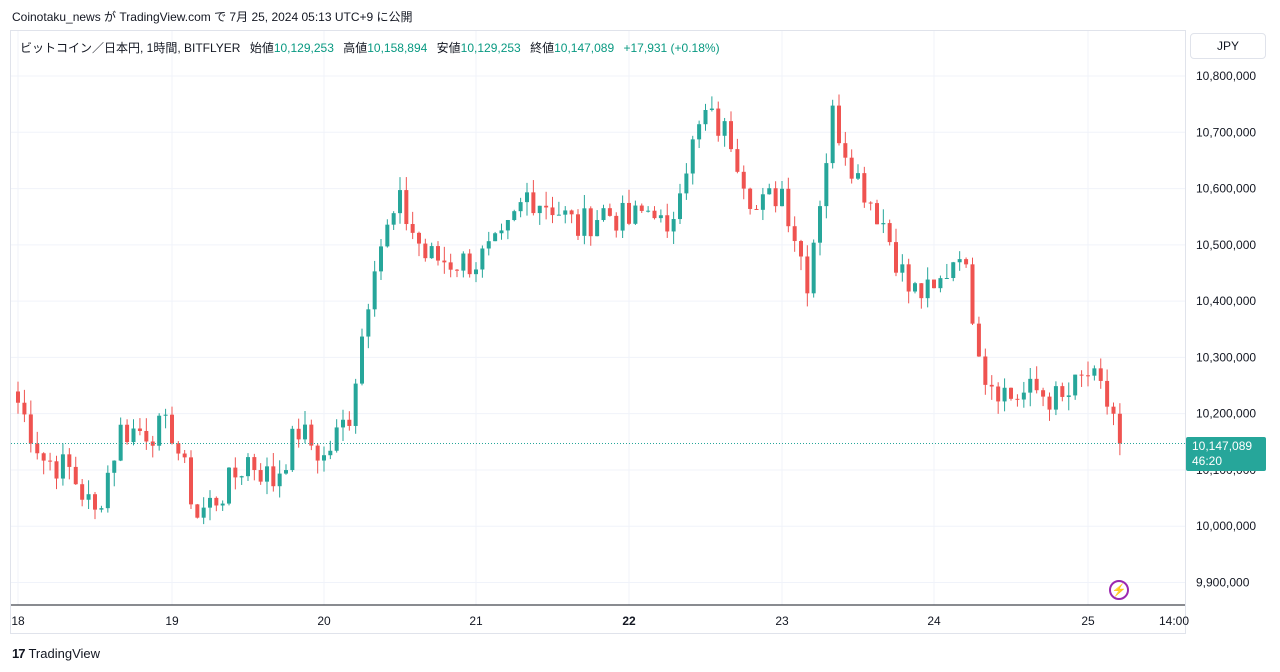 The width and height of the screenshot is (1280, 672). What do you see at coordinates (19, 653) in the screenshot?
I see `tradingview-logo-icon: 17` at bounding box center [19, 653].